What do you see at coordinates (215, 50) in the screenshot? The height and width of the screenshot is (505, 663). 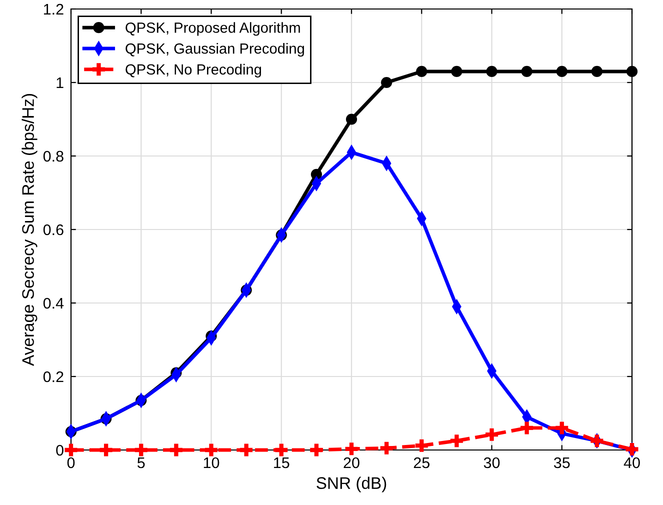 I see `legend-label: QPSK, Gaussian Precoding` at bounding box center [215, 50].